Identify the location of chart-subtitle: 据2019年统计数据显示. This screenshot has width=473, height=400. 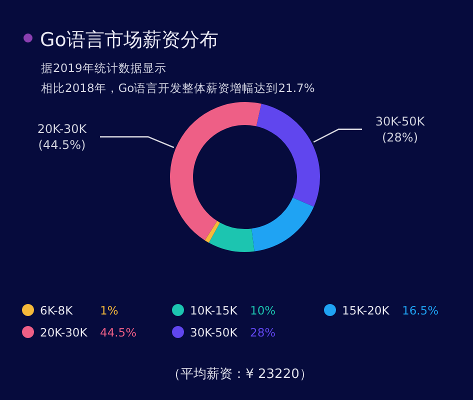
(103, 68).